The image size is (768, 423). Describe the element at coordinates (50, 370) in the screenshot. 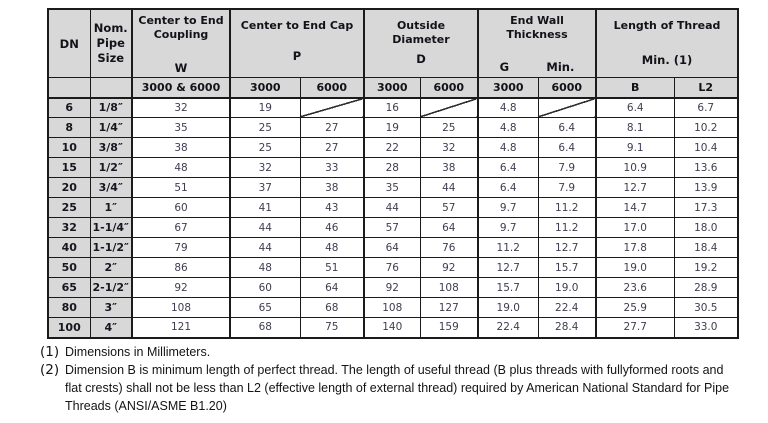

I see `footnote-marker: (2)` at that location.